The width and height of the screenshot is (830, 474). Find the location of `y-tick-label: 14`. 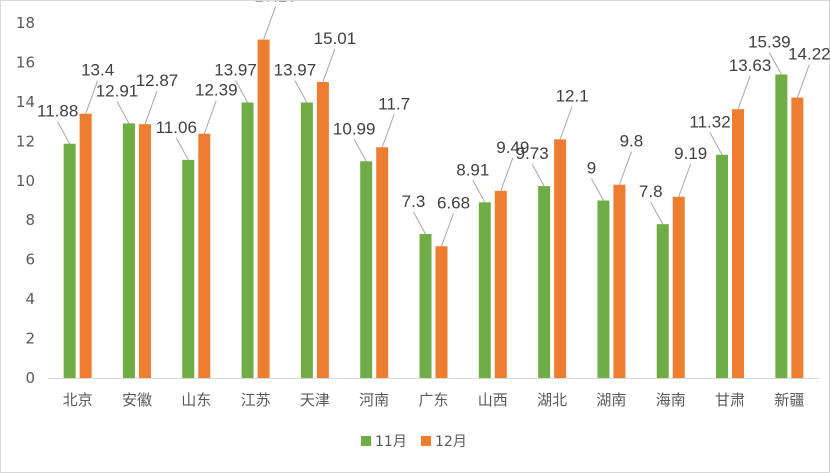

y-tick-label: 14 is located at coordinates (25, 102).